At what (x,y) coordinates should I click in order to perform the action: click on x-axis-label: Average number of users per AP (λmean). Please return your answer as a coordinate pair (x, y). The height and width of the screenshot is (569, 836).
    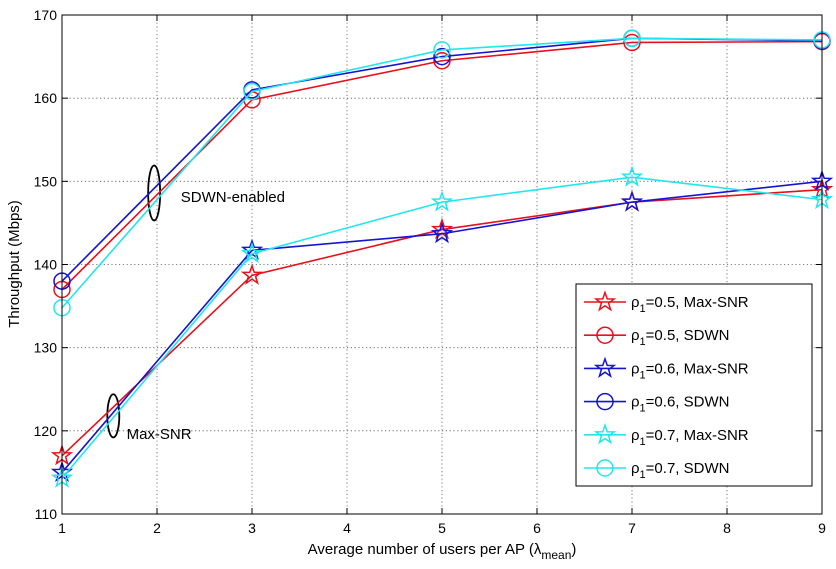
    Looking at the image, I should click on (442, 551).